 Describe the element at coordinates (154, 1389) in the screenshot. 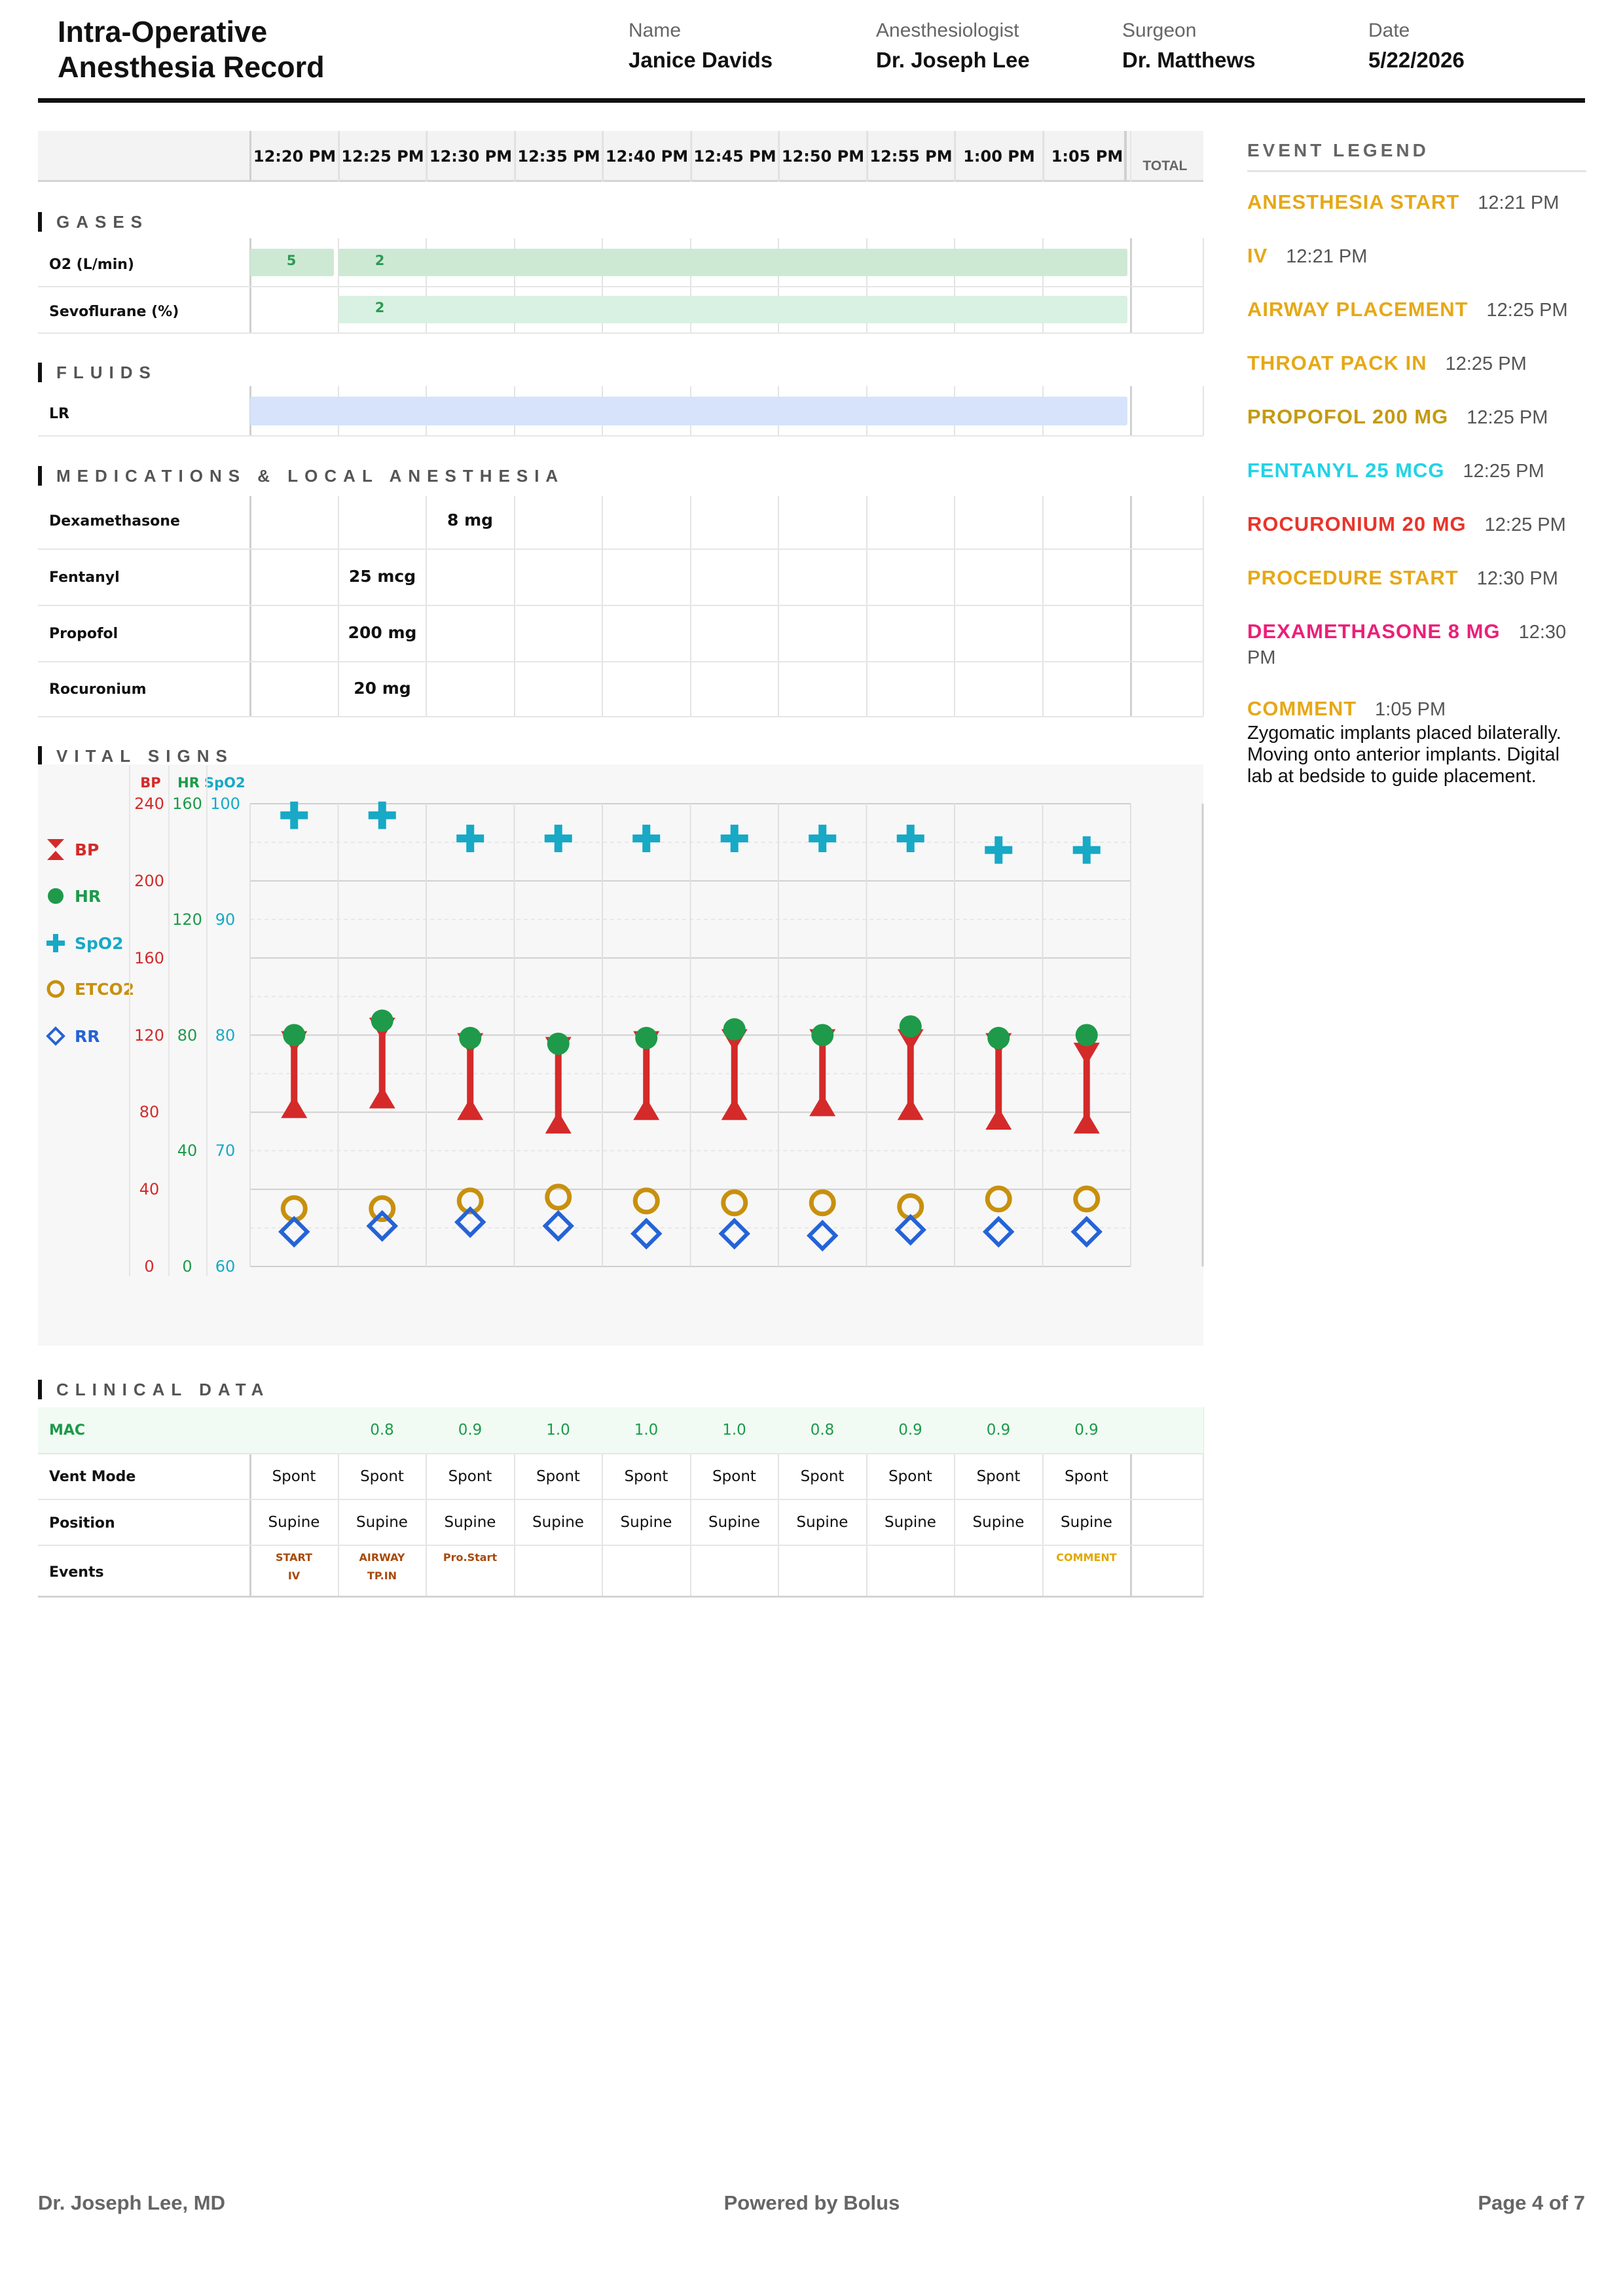

I see `clinical-data-section-title: CLINICAL DATA` at that location.